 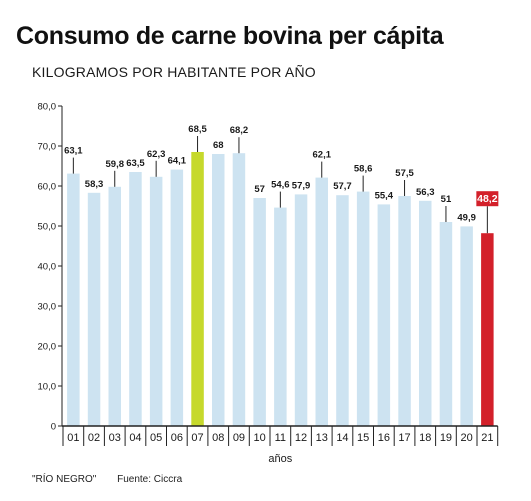 What do you see at coordinates (107, 479) in the screenshot?
I see `footer: "RÍO NEGRO" Fuente: Ciccra` at bounding box center [107, 479].